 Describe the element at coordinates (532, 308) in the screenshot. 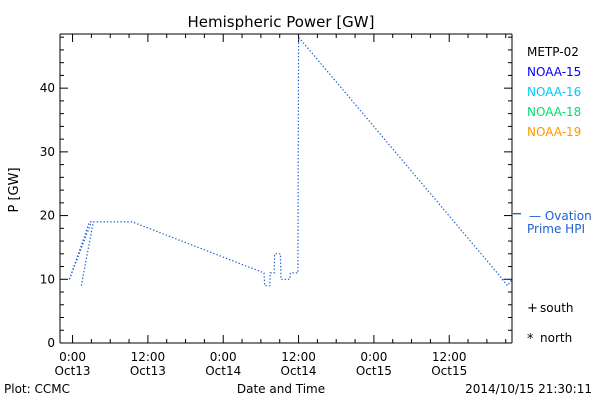

I see `south-marker-symbol: +` at that location.